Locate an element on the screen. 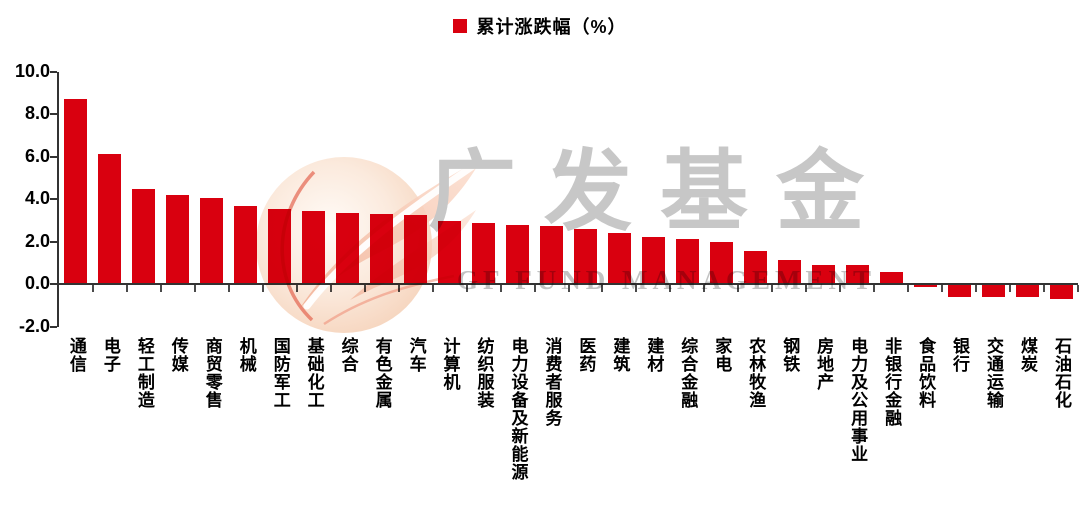  y-axis-tick-label: 0.0 is located at coordinates (37, 283).